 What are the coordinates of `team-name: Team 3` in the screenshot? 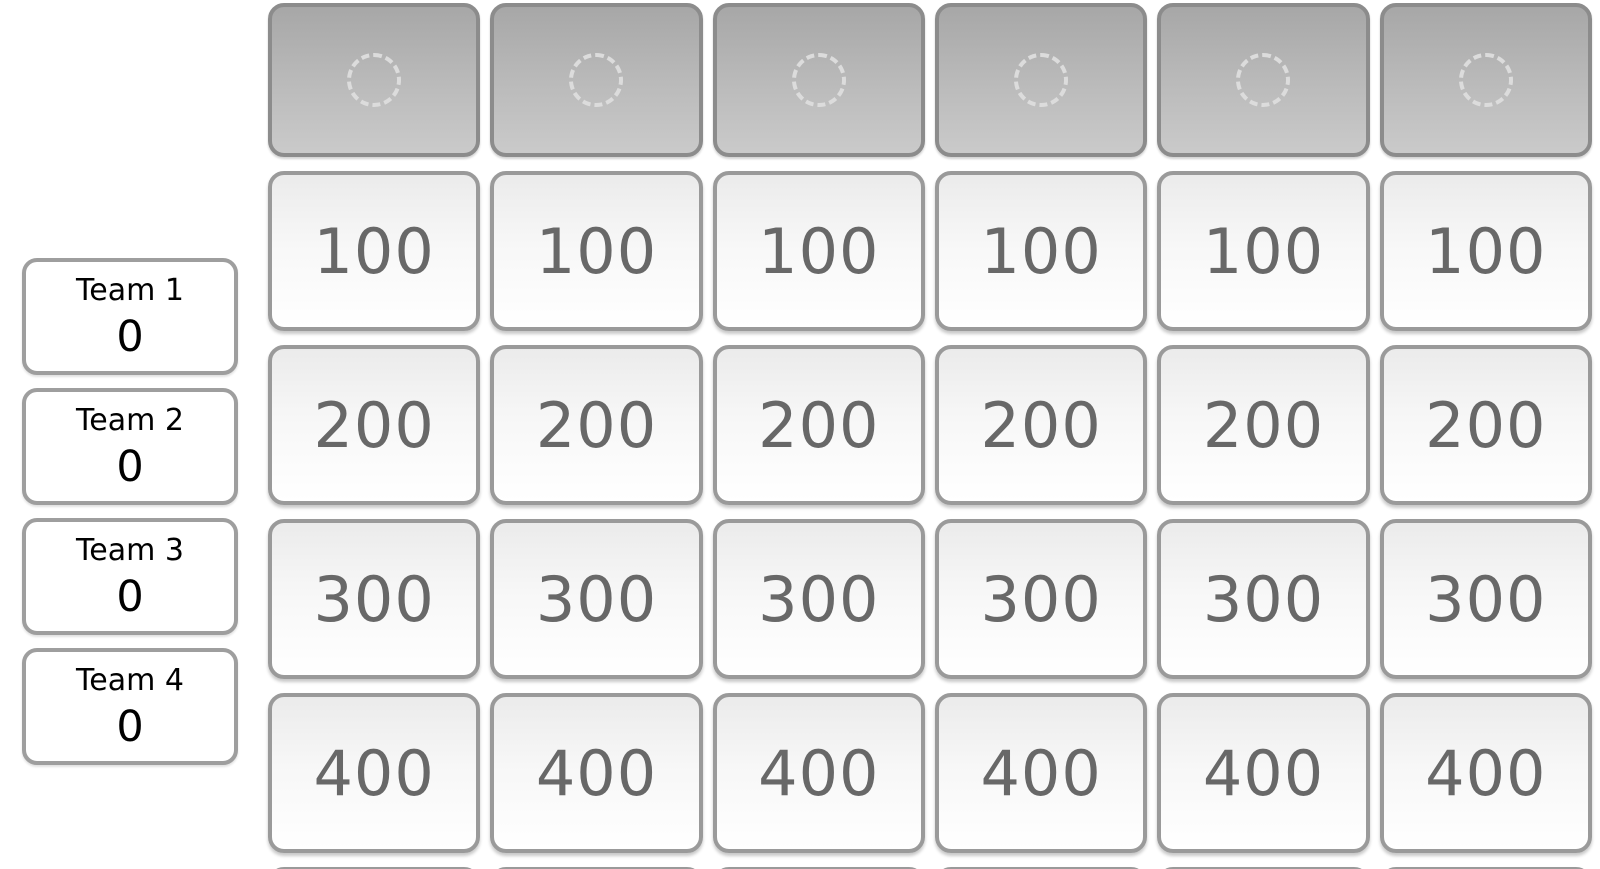 It's located at (130, 550).